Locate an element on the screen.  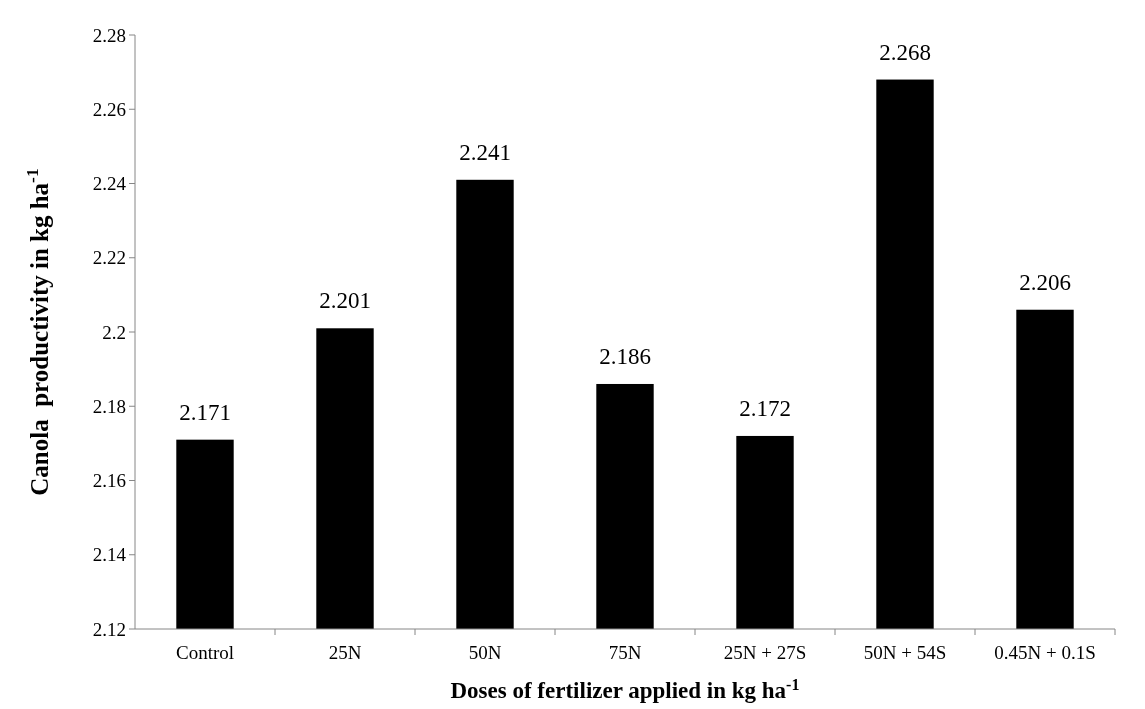
y-tick-label: 2.24 is located at coordinates (109, 184).